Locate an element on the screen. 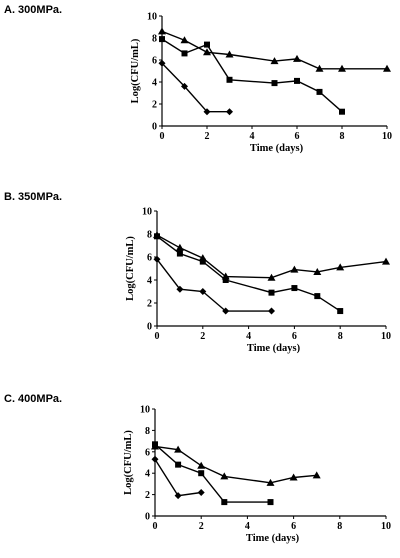 The height and width of the screenshot is (558, 400). panel-title: A. 300MPa. is located at coordinates (33, 10).